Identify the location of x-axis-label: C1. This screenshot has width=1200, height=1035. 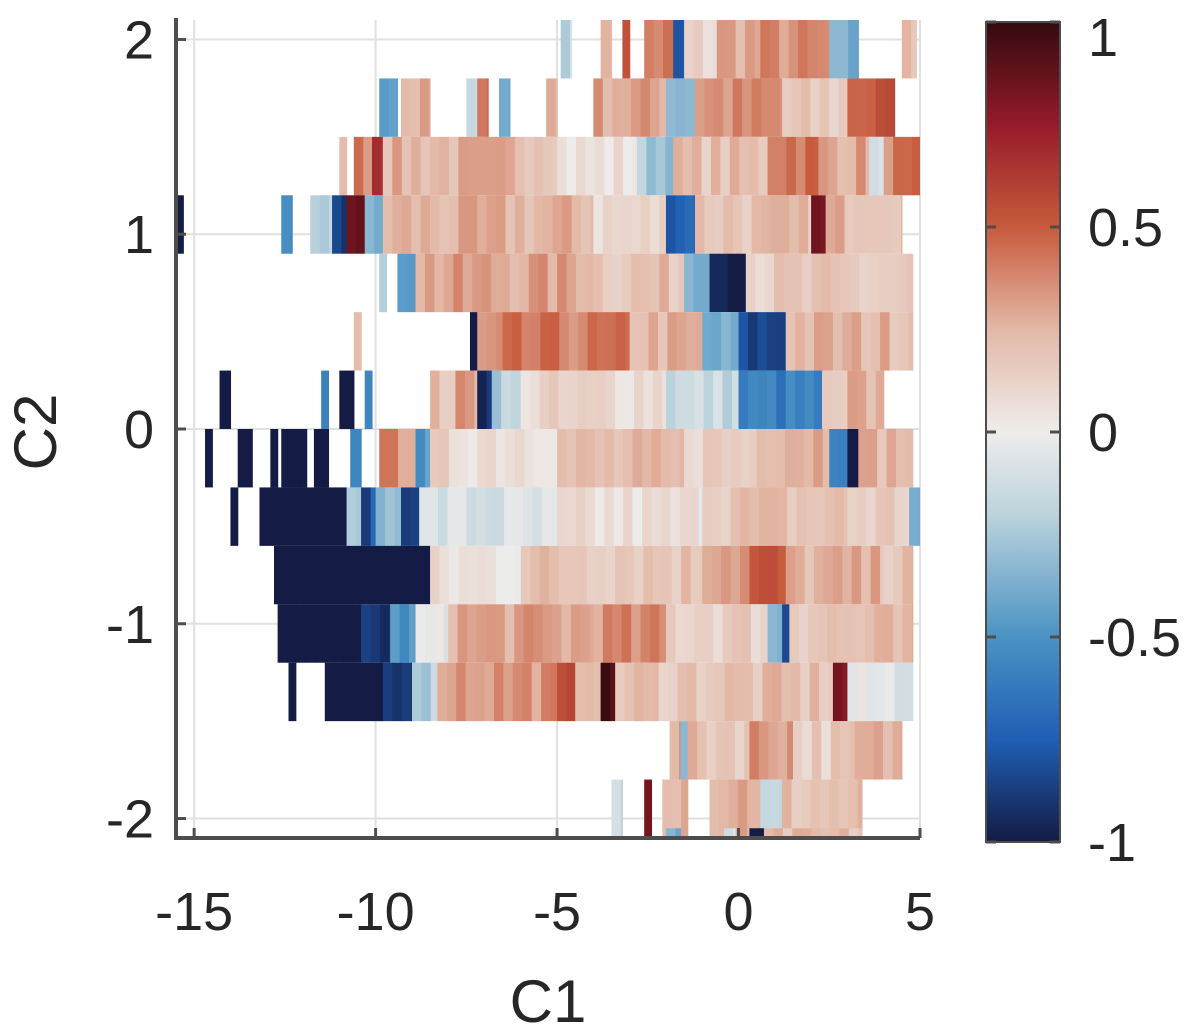
(548, 1001).